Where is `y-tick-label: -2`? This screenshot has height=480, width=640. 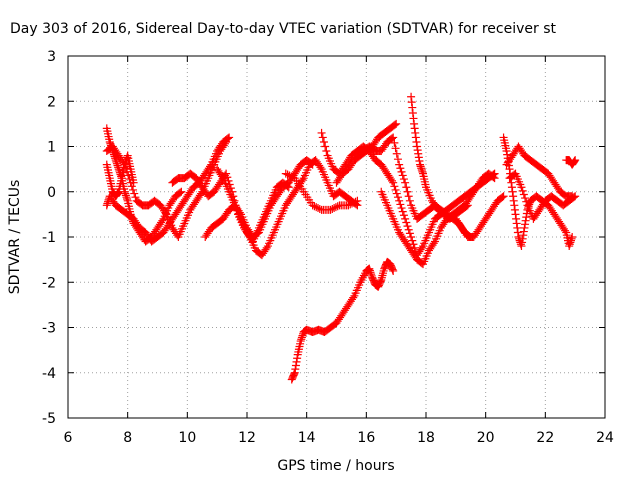
y-tick-label: -2 is located at coordinates (49, 283).